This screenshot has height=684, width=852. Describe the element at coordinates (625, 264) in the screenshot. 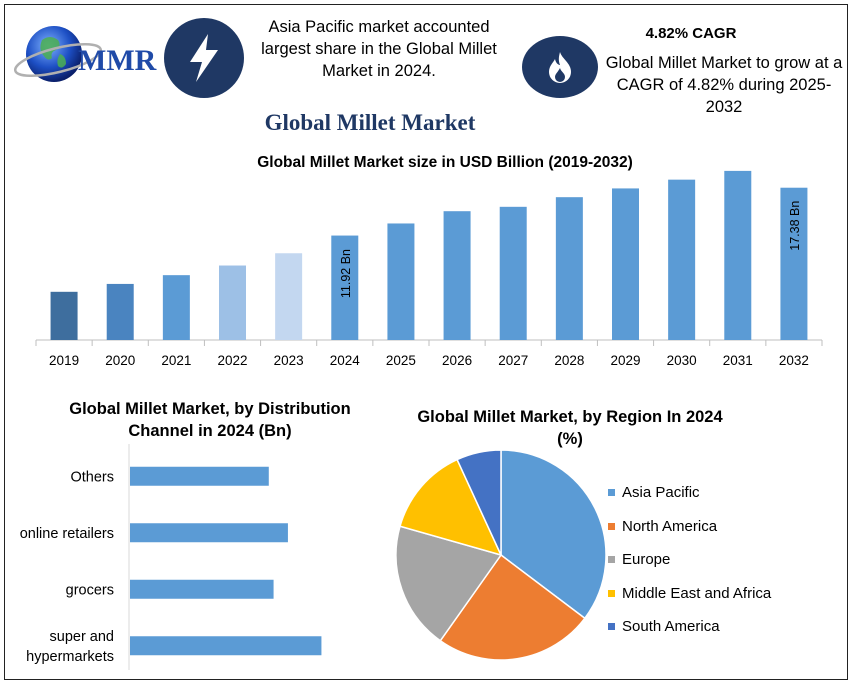

I see `bar-2029` at that location.